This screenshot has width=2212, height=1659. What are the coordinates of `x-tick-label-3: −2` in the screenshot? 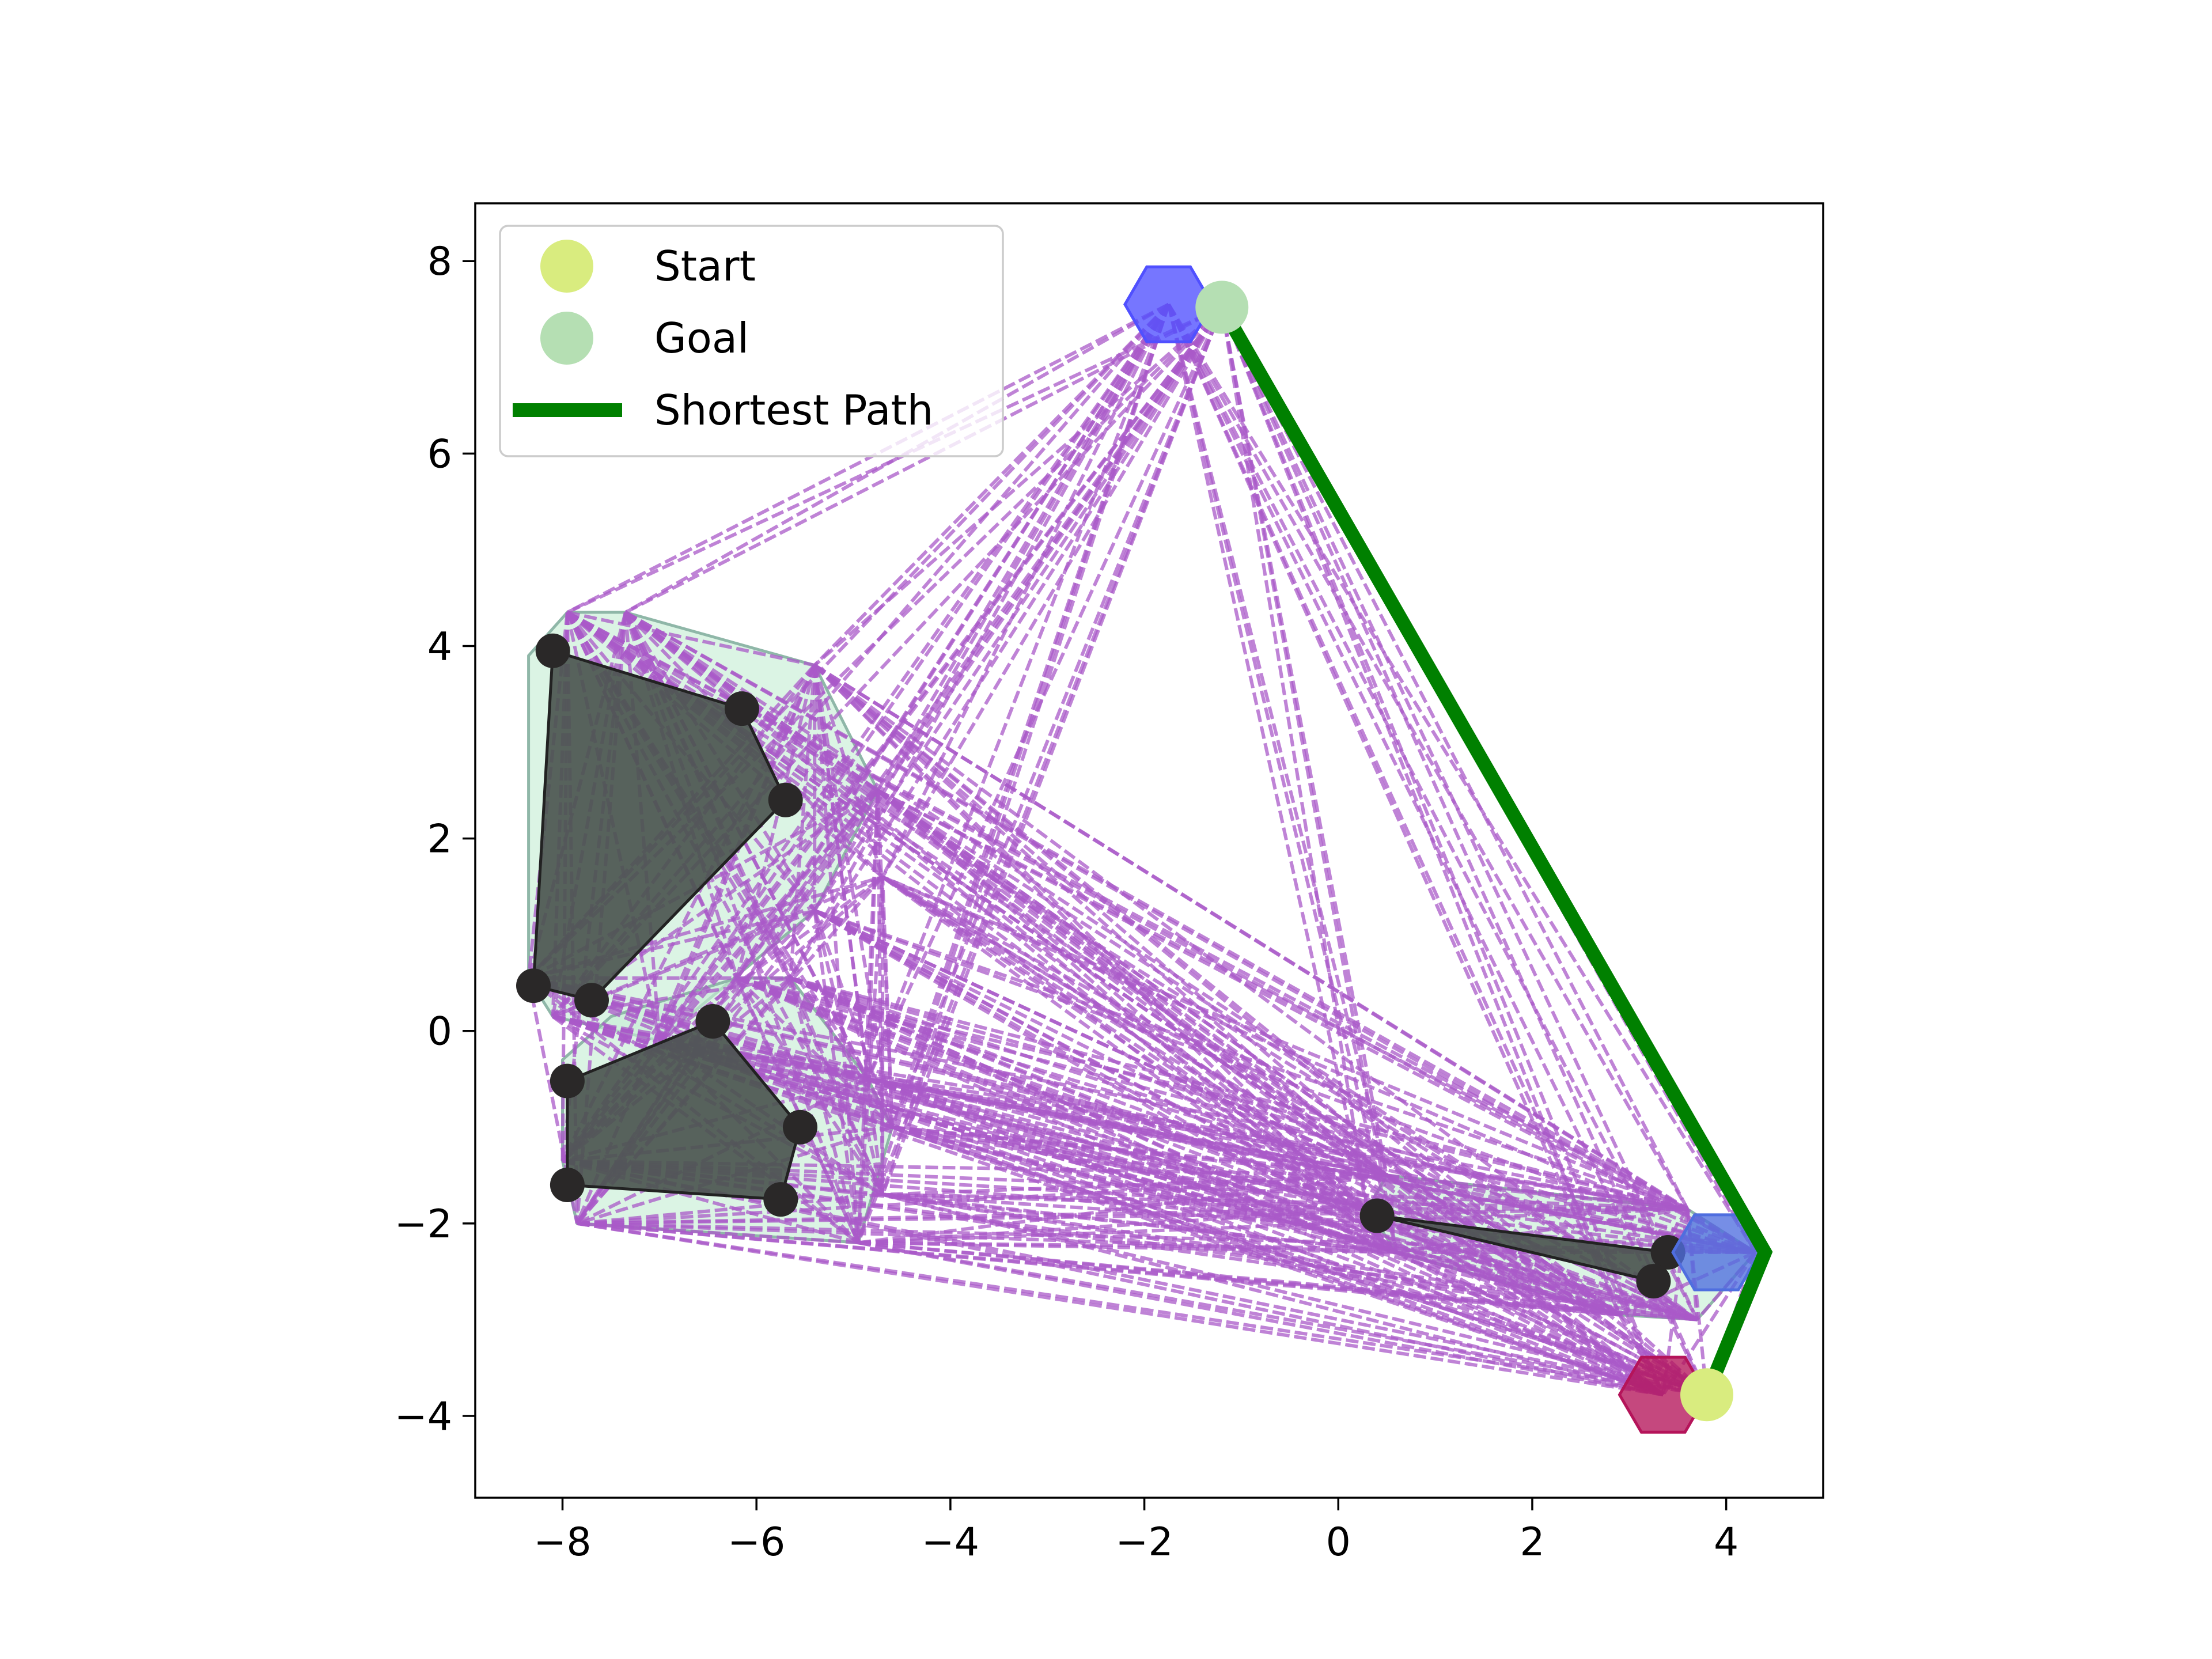 It's located at (1144, 1542).